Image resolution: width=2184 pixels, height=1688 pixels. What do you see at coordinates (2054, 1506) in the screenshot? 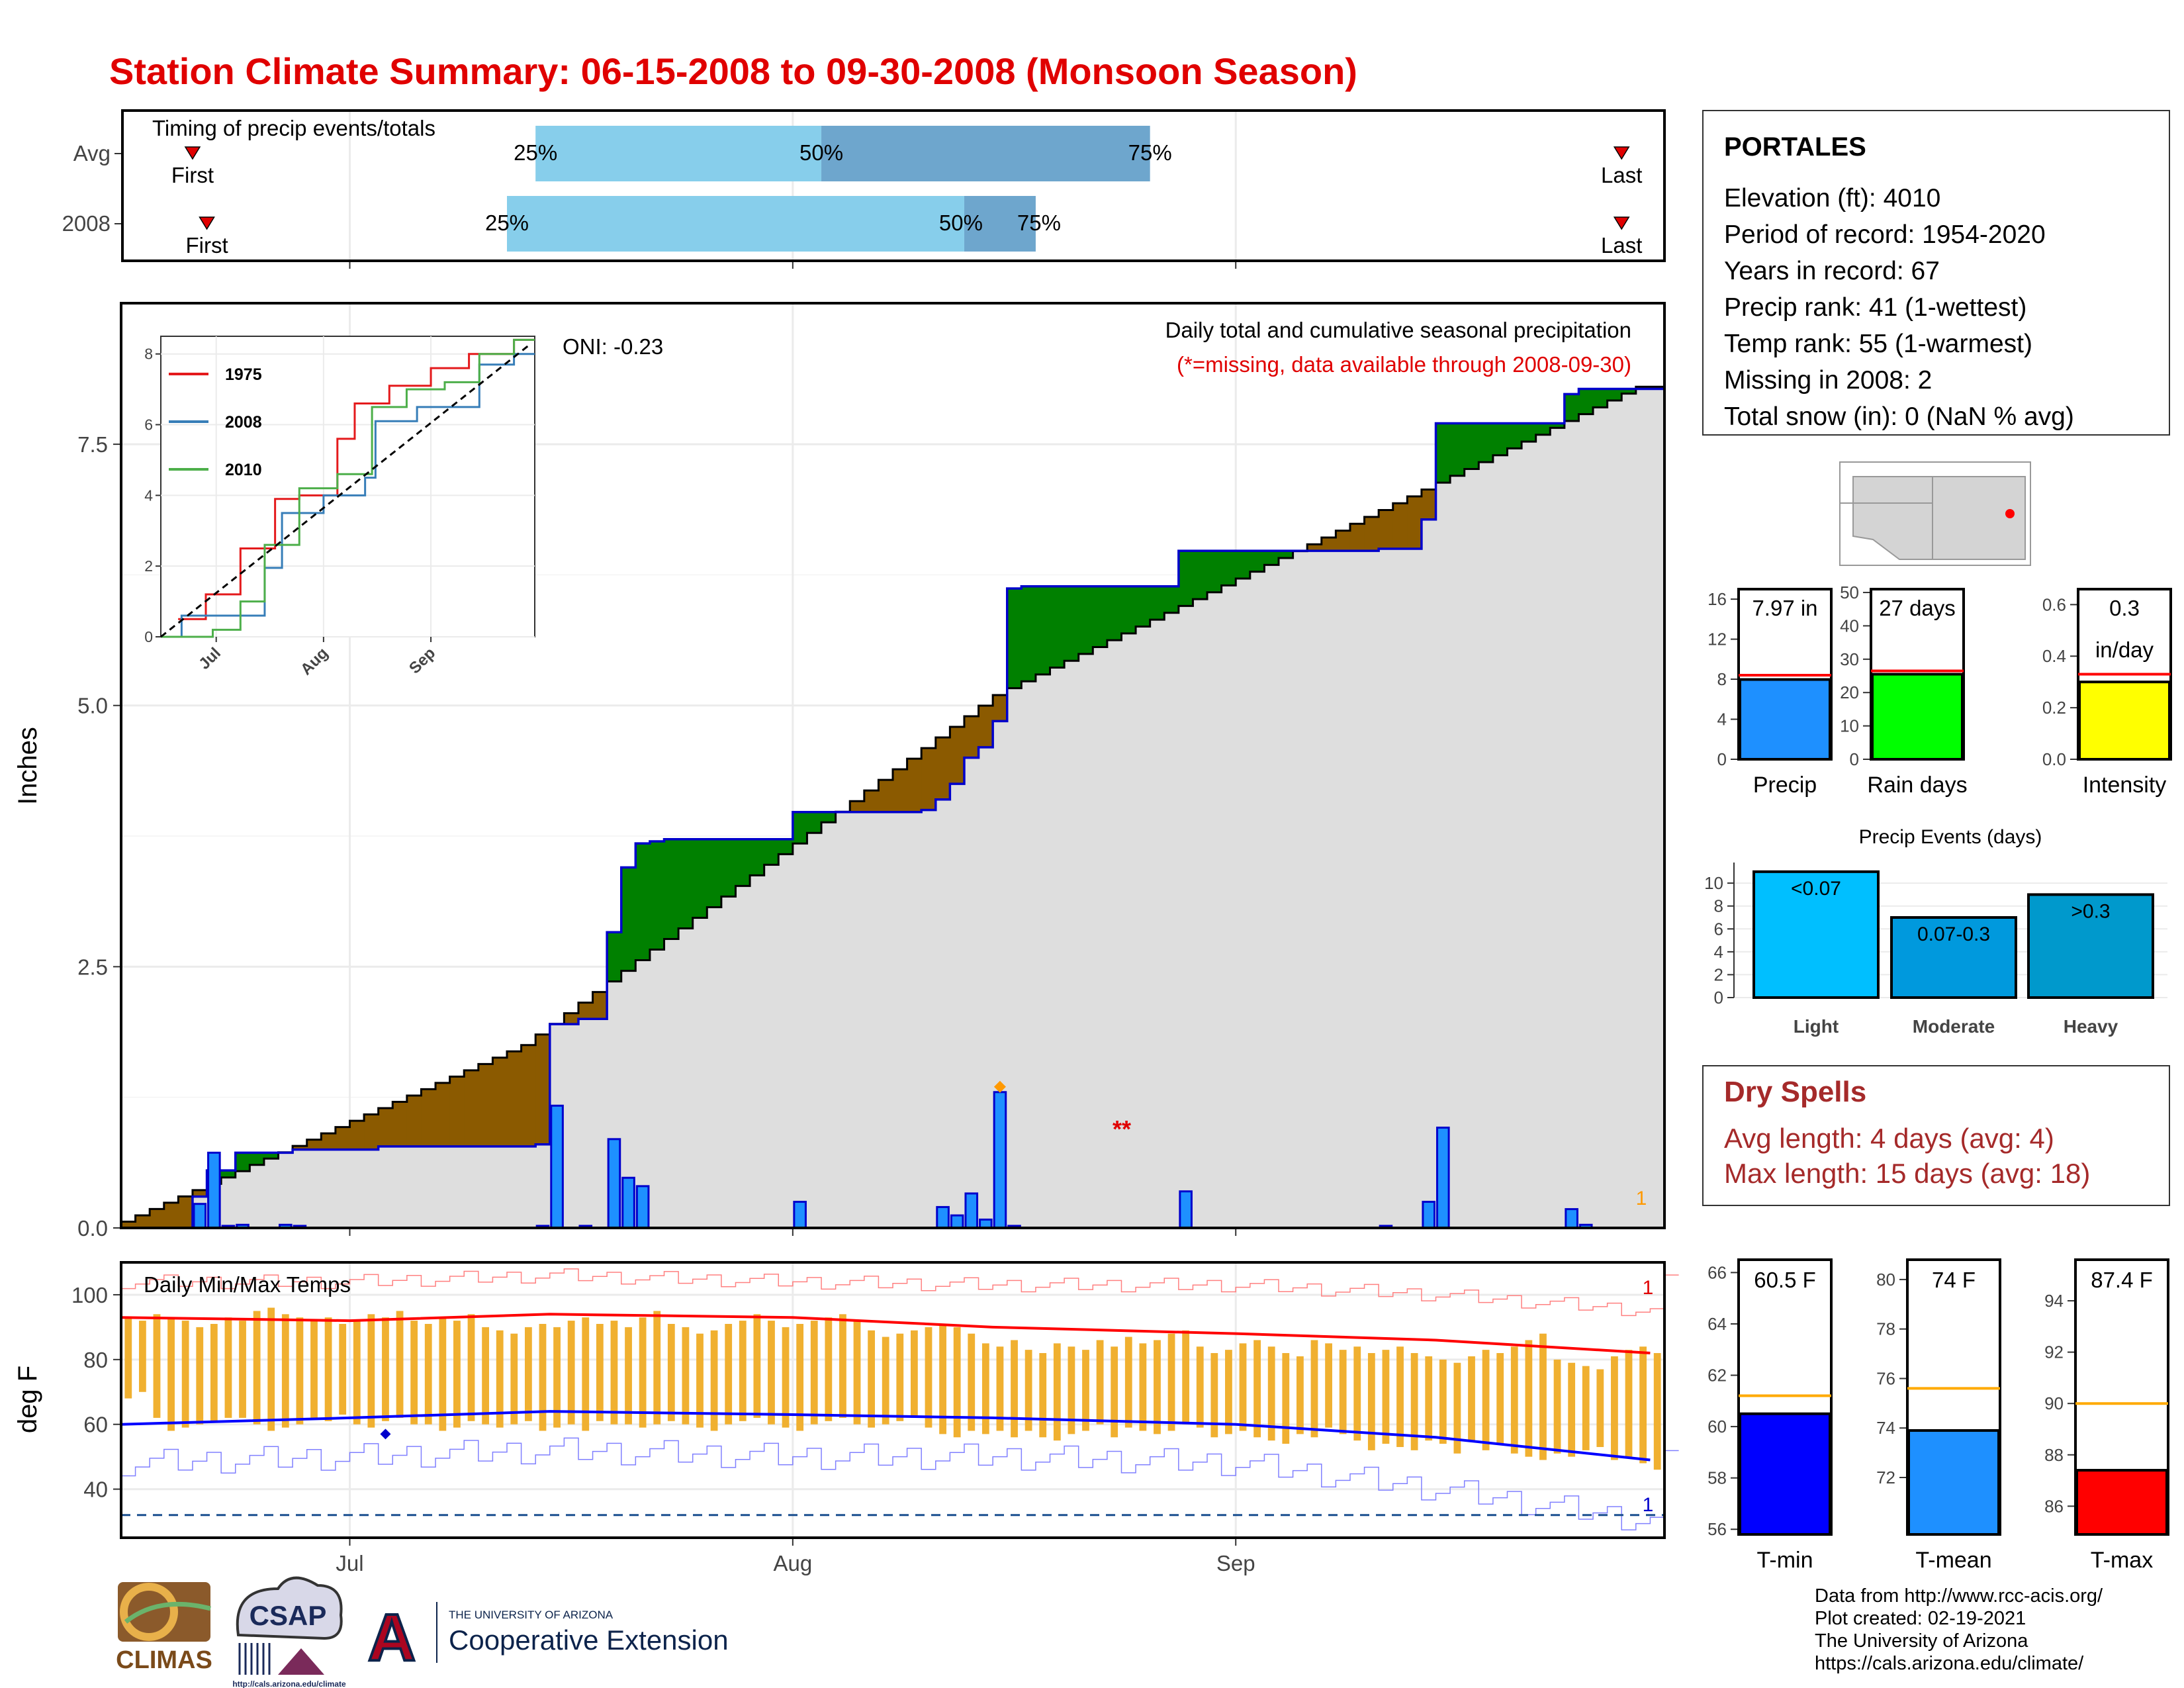
I see `temp-bar-ytick-label: 86` at bounding box center [2054, 1506].